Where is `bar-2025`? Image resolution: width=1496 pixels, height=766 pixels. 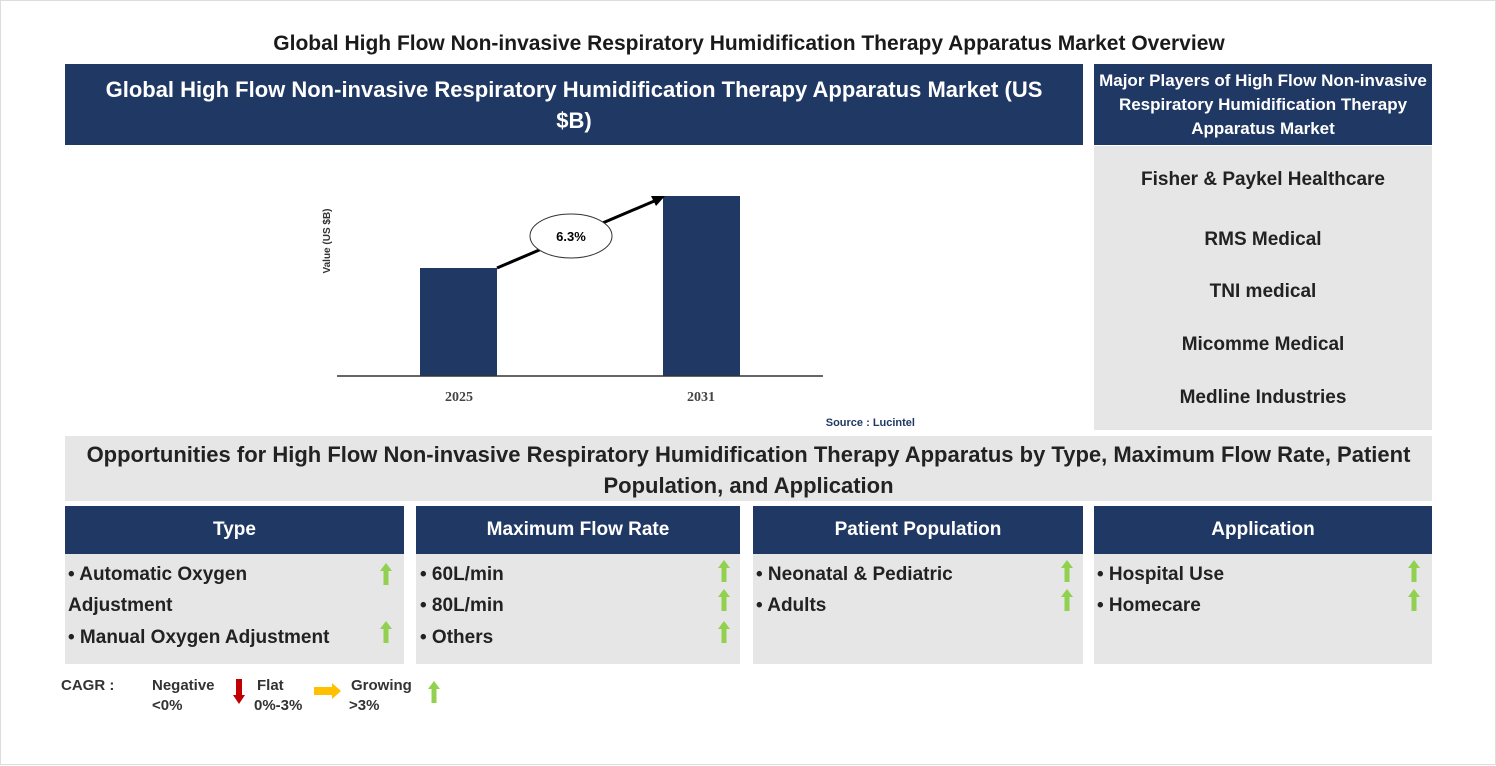 bar-2025 is located at coordinates (458, 322).